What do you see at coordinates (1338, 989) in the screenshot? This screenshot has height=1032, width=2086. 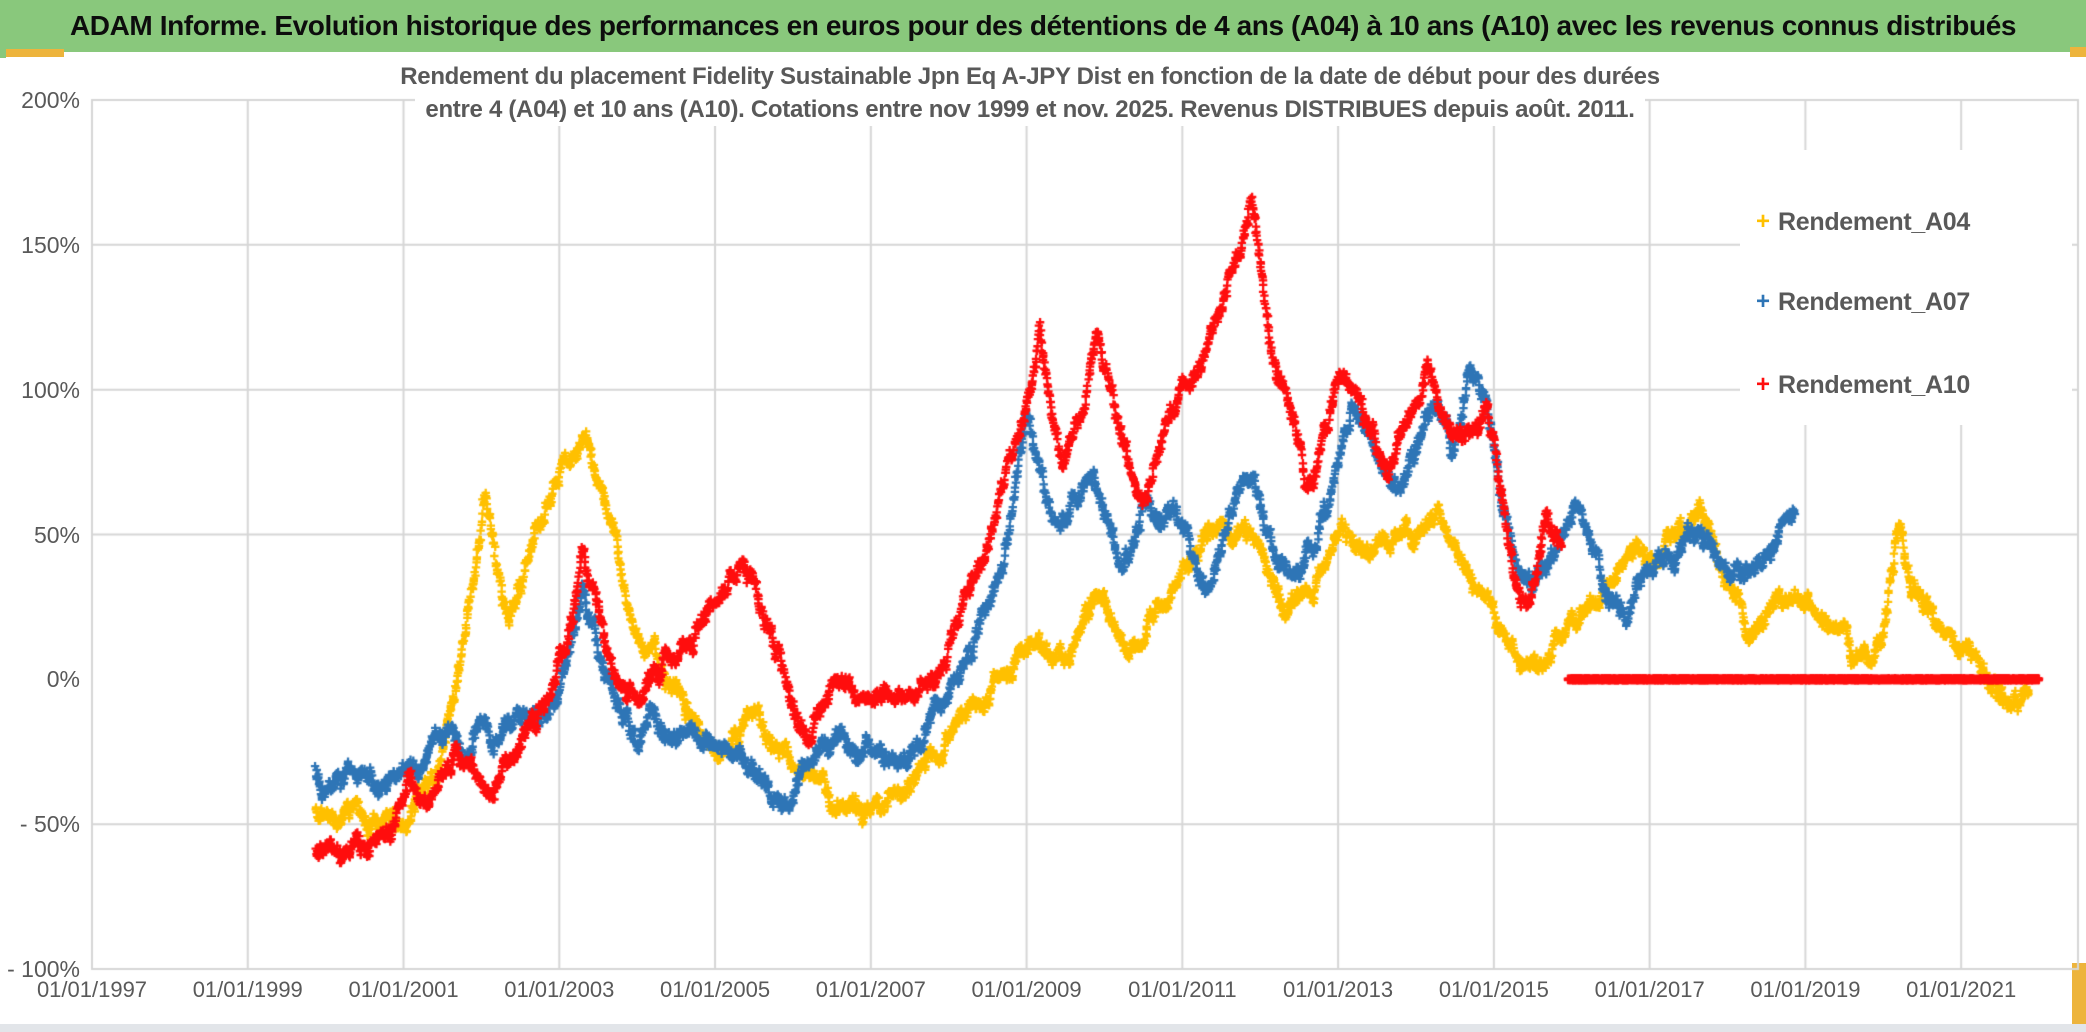 I see `x-axis-label: 01/01/2013` at bounding box center [1338, 989].